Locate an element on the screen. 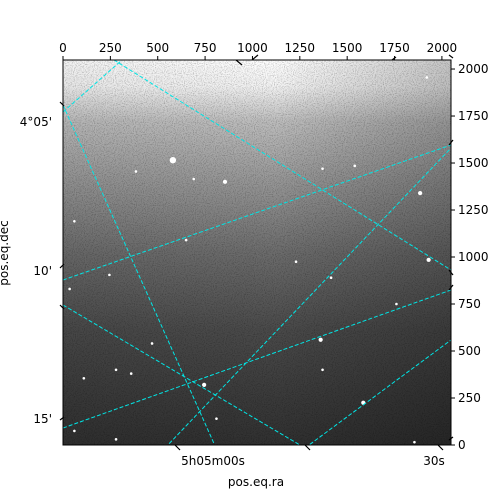  x-tick-label: 1500 is located at coordinates (347, 48).